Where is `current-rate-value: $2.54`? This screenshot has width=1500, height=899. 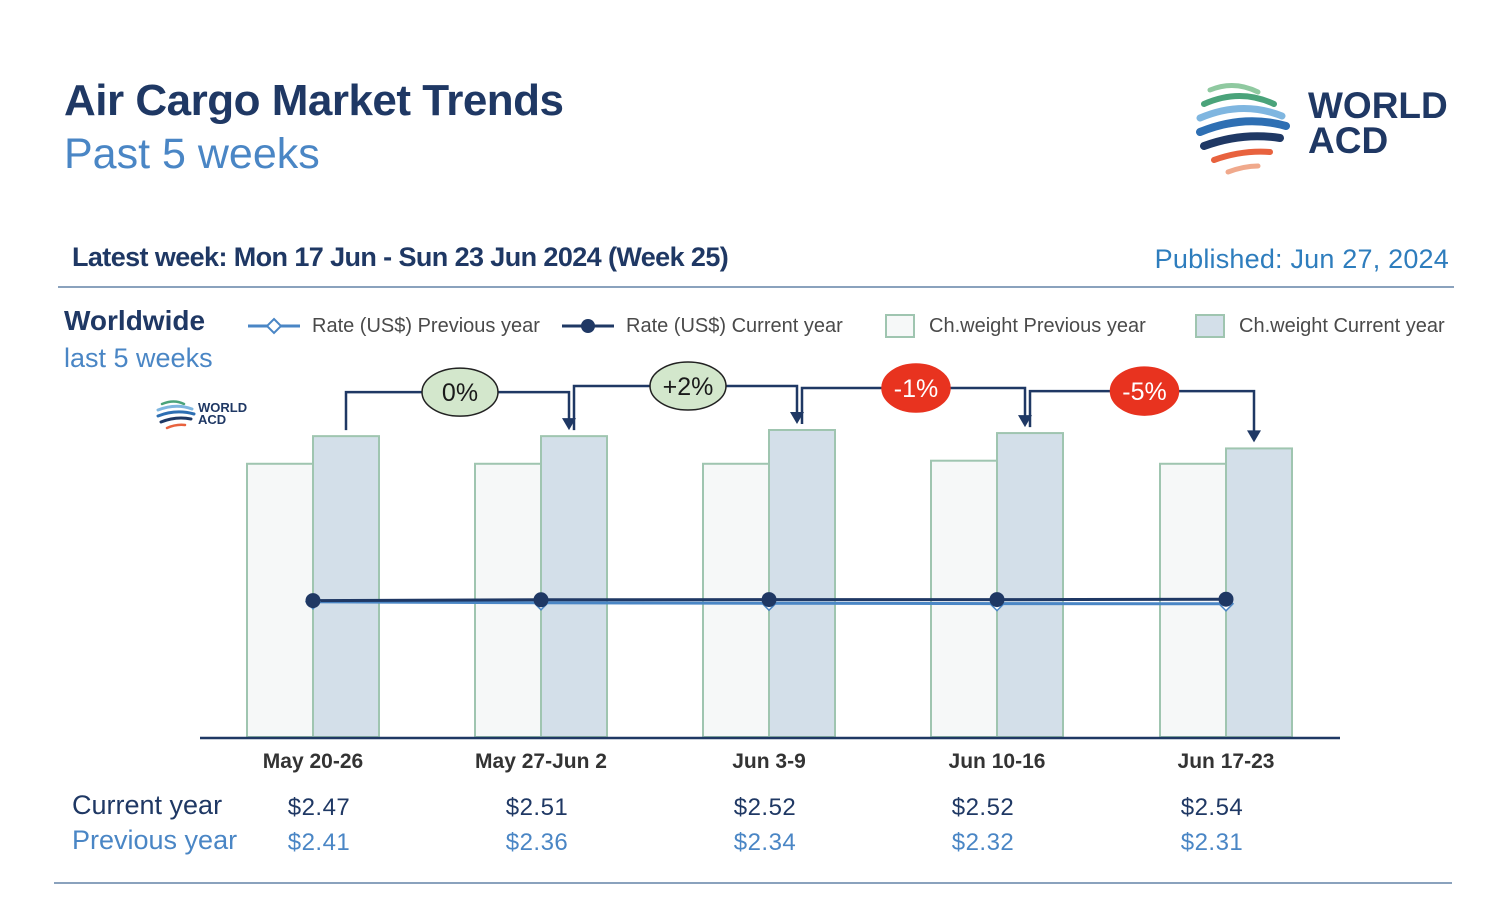 current-rate-value: $2.54 is located at coordinates (1212, 807).